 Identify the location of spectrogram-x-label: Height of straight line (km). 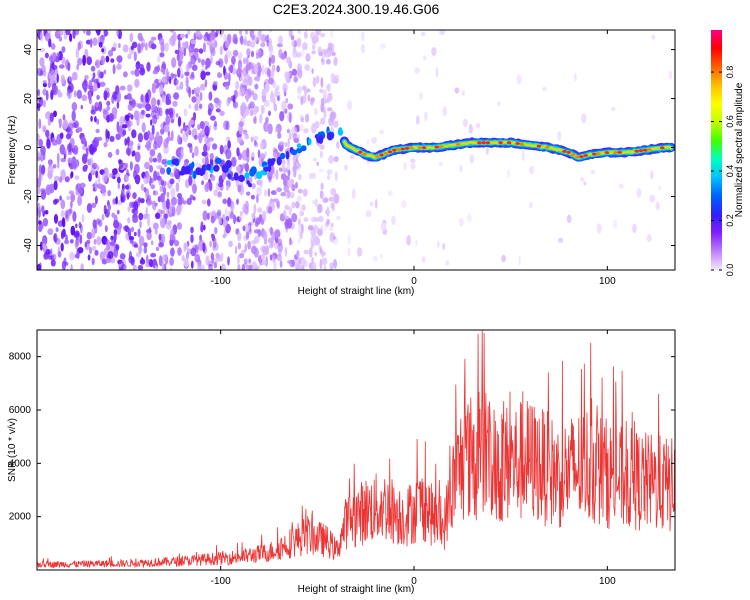
(356, 291).